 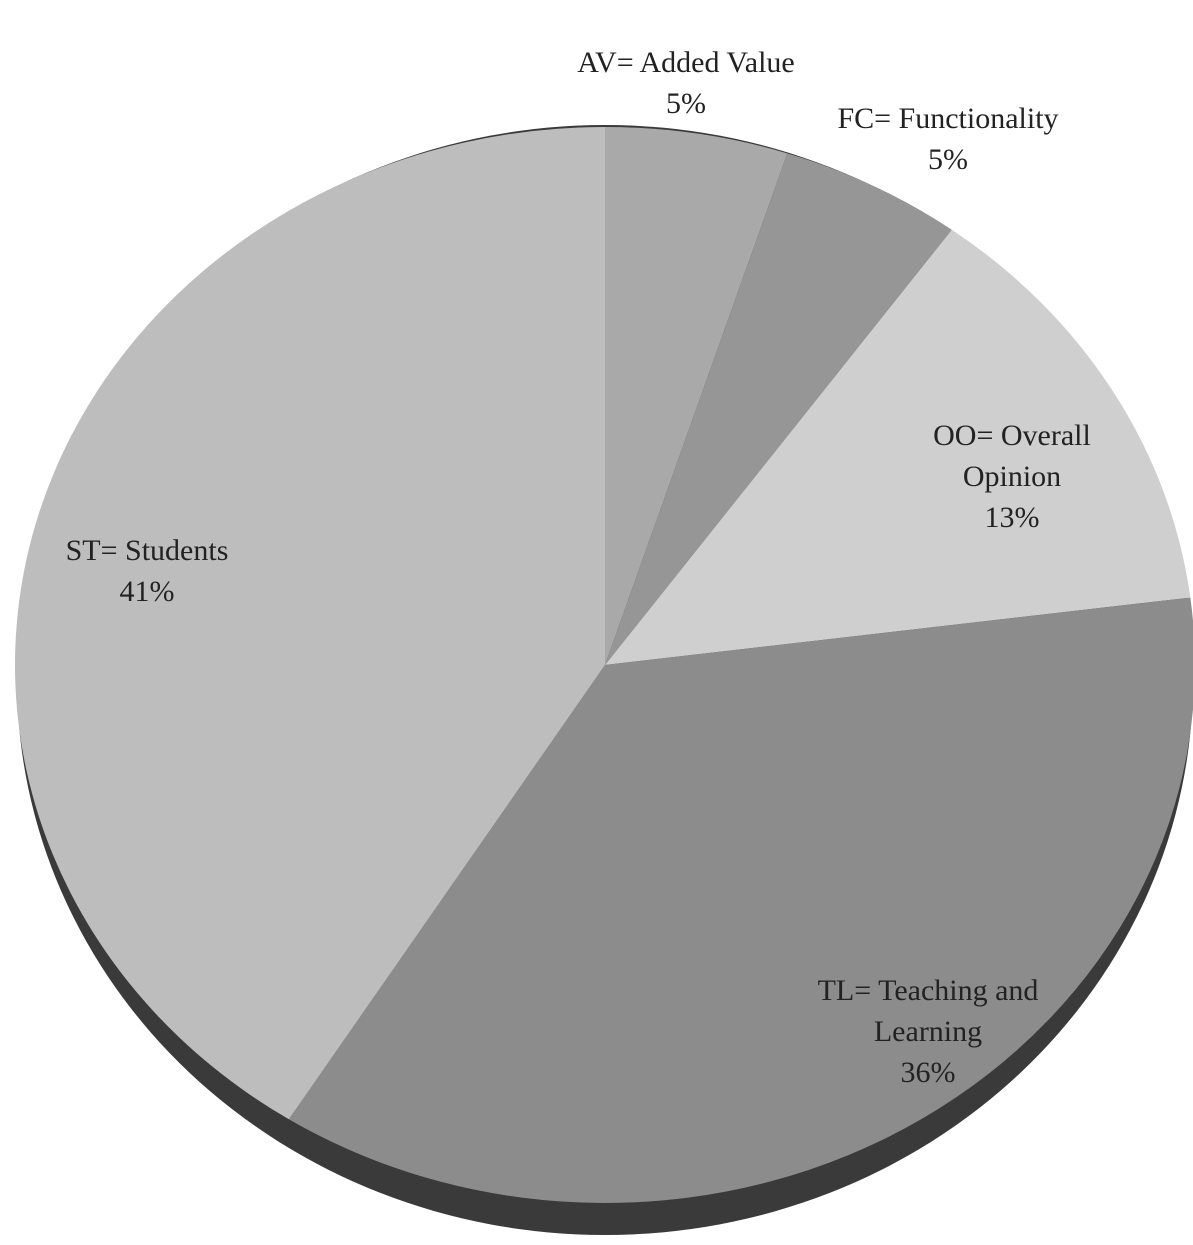 What do you see at coordinates (686, 83) in the screenshot?
I see `slice-label: AV= Added Value 5%` at bounding box center [686, 83].